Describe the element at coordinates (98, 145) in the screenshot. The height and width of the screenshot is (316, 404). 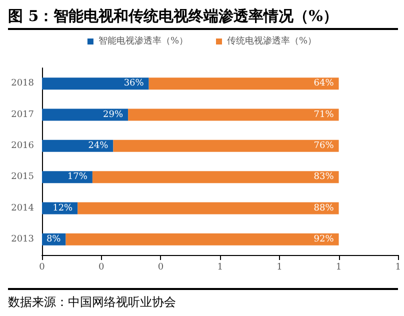
I see `data-label: 24%` at that location.